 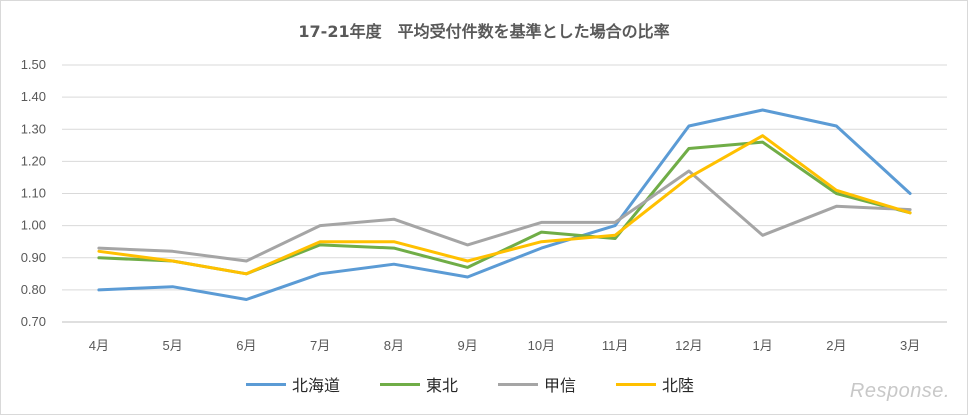 I want to click on legend-item: 北海道, so click(x=293, y=384).